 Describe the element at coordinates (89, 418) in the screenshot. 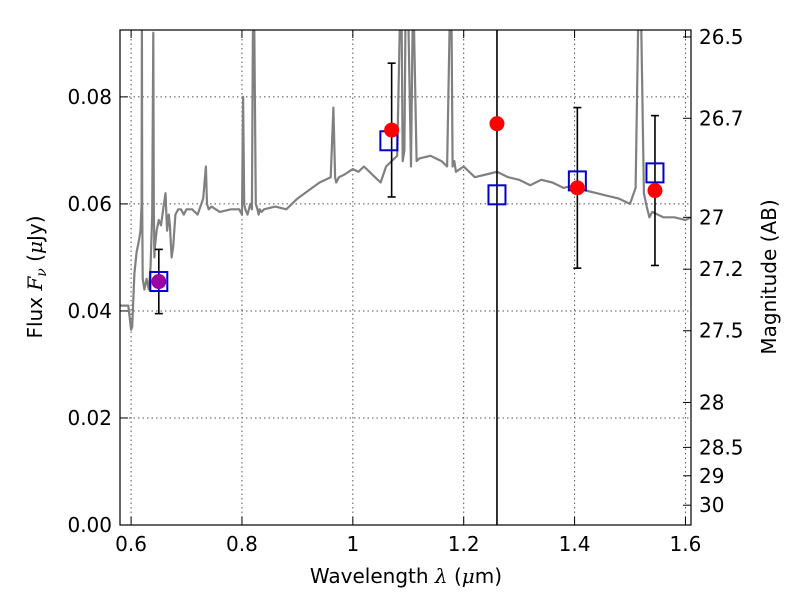

I see `y-tick-label: 0.02` at that location.